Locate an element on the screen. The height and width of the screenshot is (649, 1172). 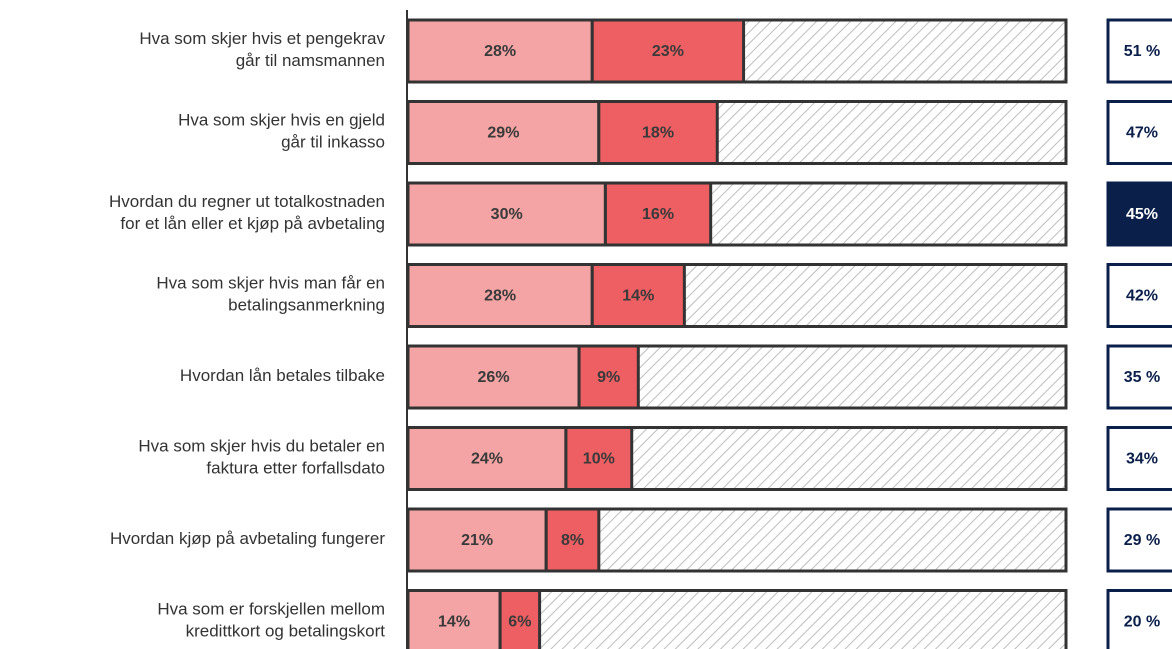
category-line: Hvordan lån betales tilbake is located at coordinates (282, 375).